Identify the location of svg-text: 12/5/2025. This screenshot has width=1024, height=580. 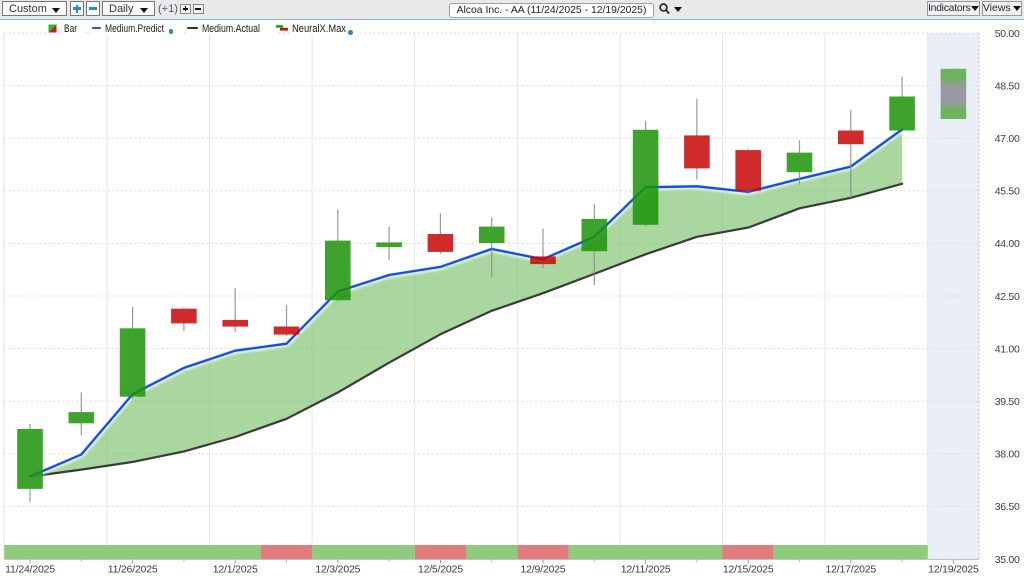
(440, 570).